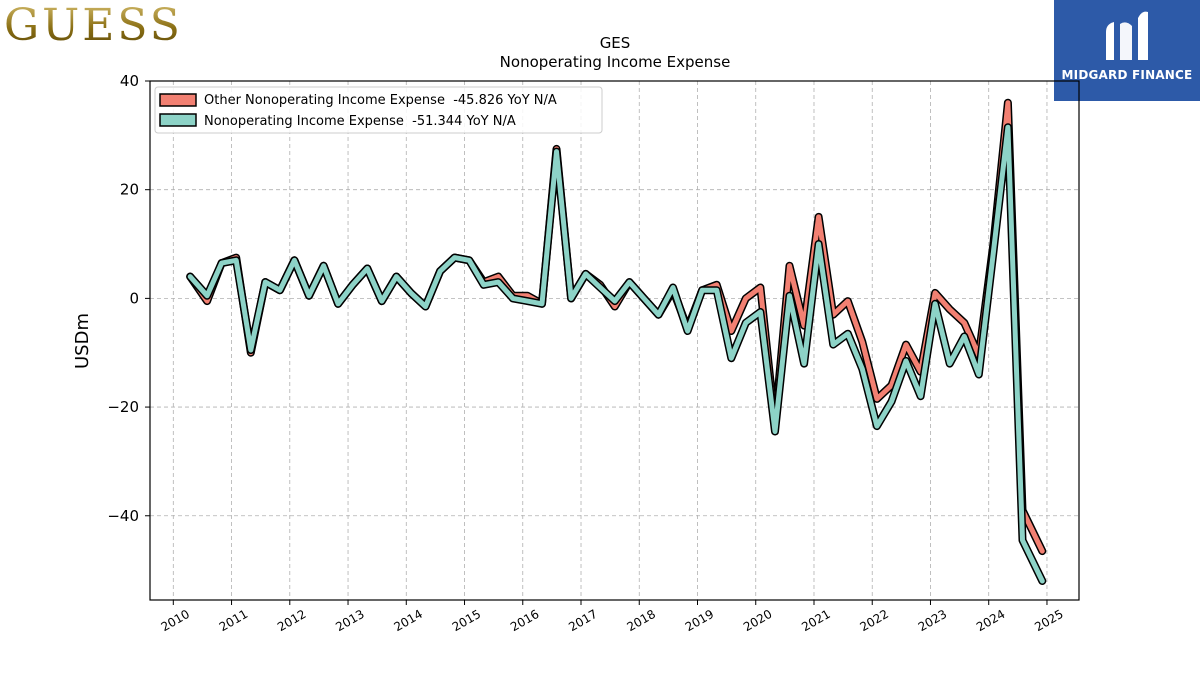 This screenshot has width=1200, height=675. What do you see at coordinates (233, 620) in the screenshot?
I see `x-tick-label: 2011` at bounding box center [233, 620].